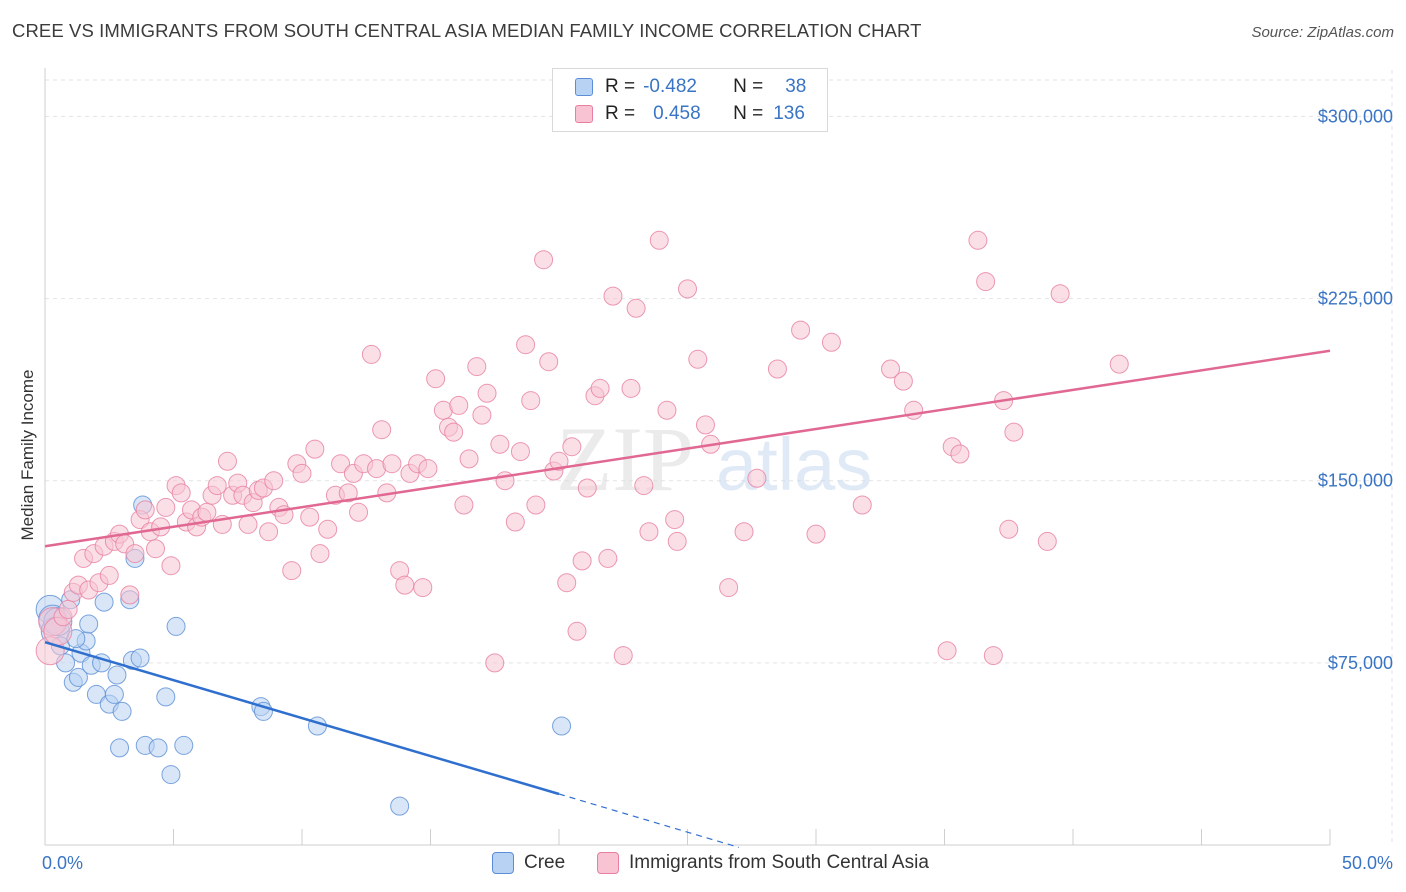  Describe the element at coordinates (690, 114) in the screenshot. I see `legend-row-immigrants: R = 0.458 N = 136` at that location.